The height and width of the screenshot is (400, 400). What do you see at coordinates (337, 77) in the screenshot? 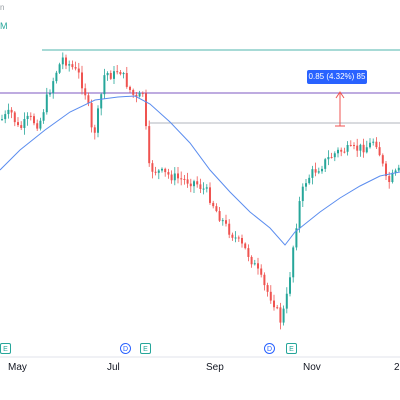
I see `measure-label: 0.85 (4.32%) 85` at bounding box center [337, 77].